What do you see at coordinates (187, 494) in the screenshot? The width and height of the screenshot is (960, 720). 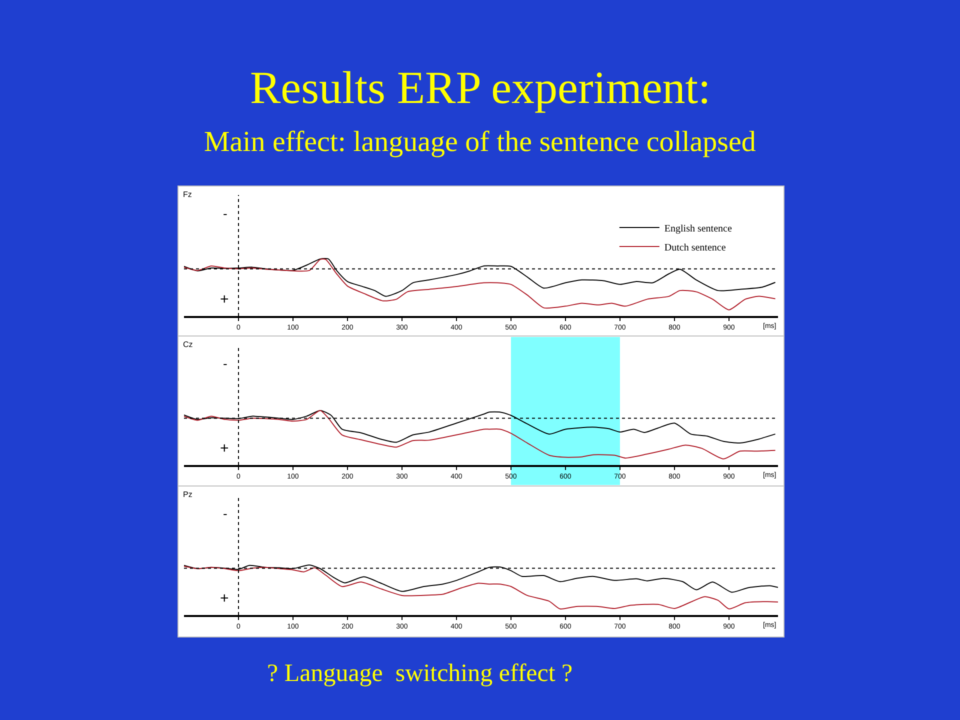 I see `text: Pz` at bounding box center [187, 494].